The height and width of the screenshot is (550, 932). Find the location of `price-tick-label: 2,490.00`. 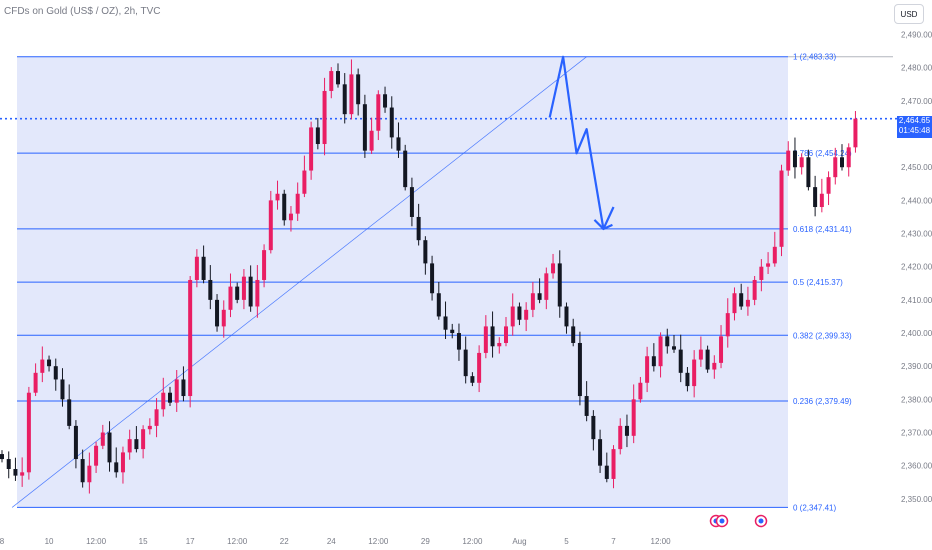

price-tick-label: 2,490.00 is located at coordinates (916, 35).